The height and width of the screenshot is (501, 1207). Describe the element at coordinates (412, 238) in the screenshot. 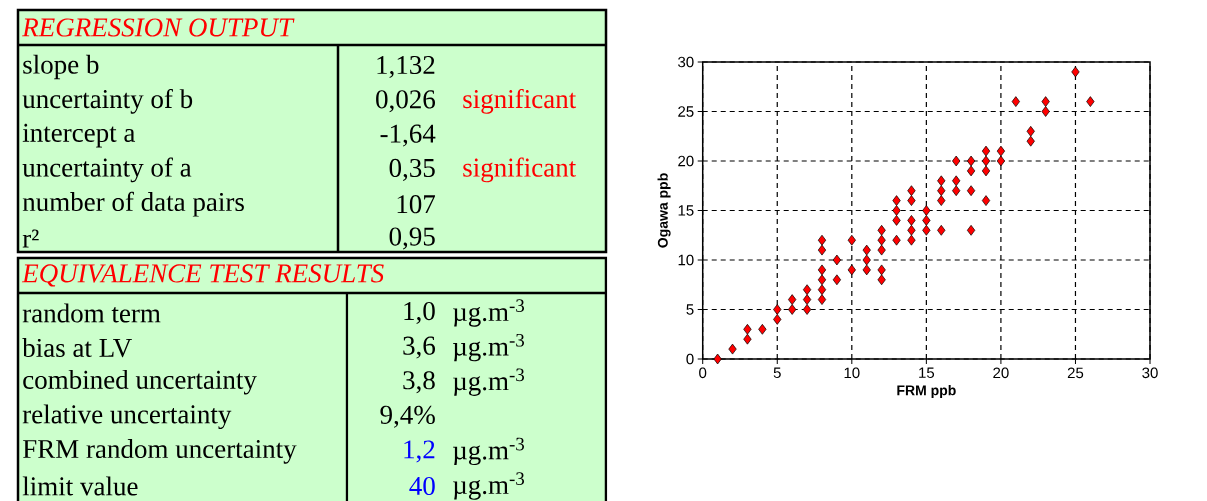

I see `data-label: 0,95` at that location.